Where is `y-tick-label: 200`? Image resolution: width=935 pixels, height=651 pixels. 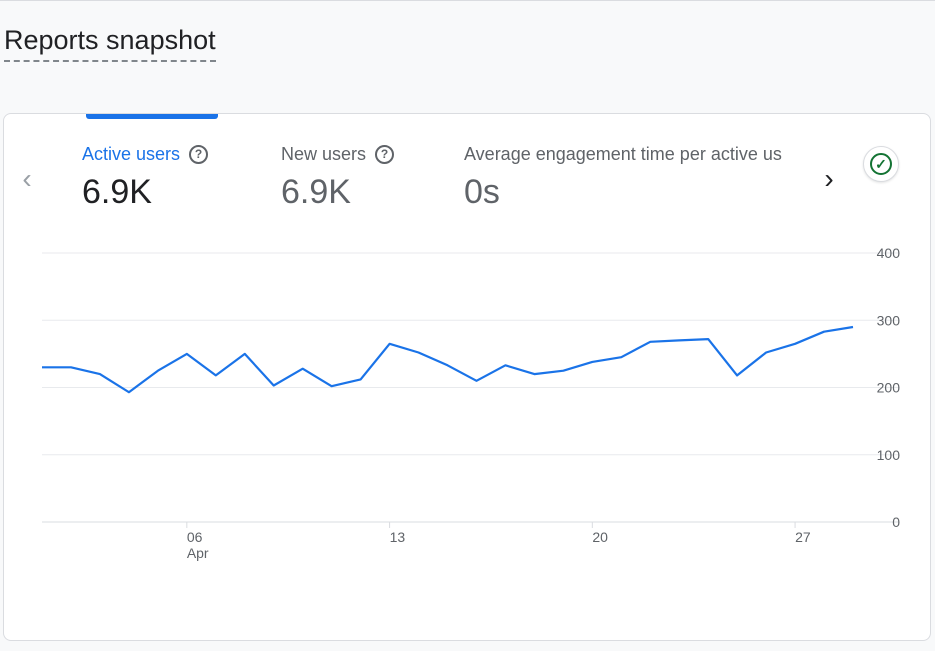 y-tick-label: 200 is located at coordinates (889, 388).